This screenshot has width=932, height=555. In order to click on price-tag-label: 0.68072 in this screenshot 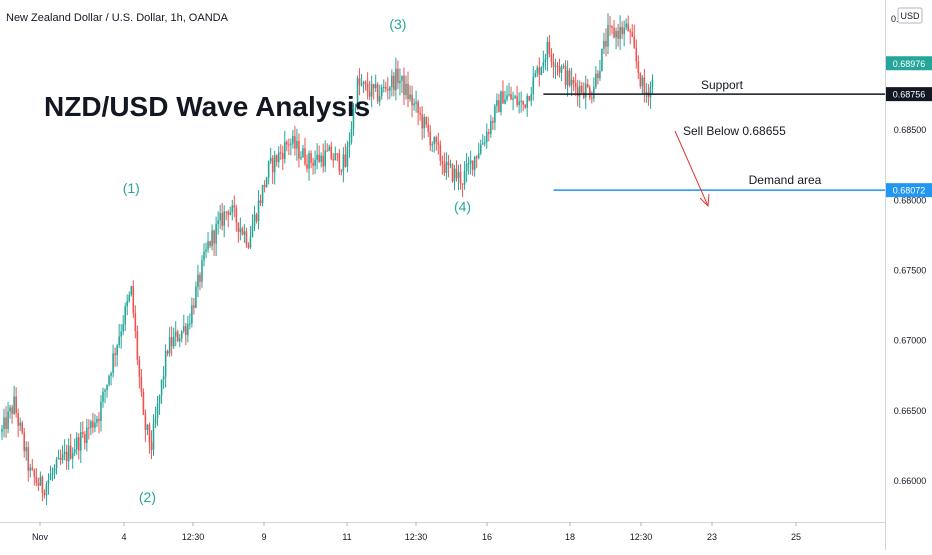, I will do `click(909, 191)`.